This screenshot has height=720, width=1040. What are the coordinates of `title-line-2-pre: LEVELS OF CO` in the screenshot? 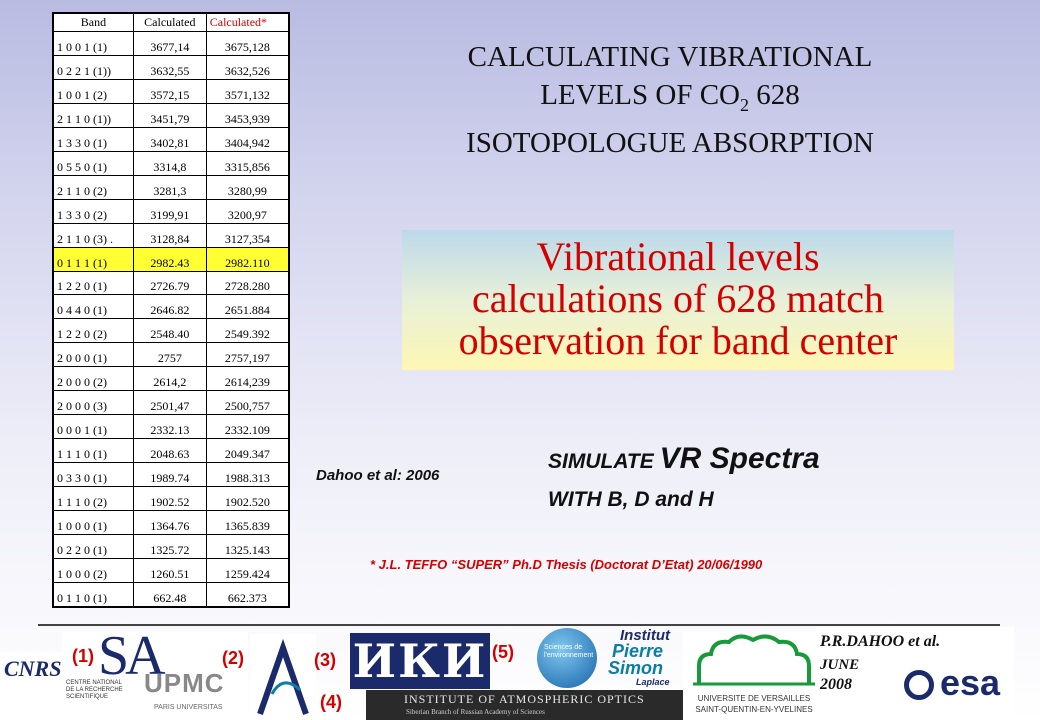 It's located at (640, 95).